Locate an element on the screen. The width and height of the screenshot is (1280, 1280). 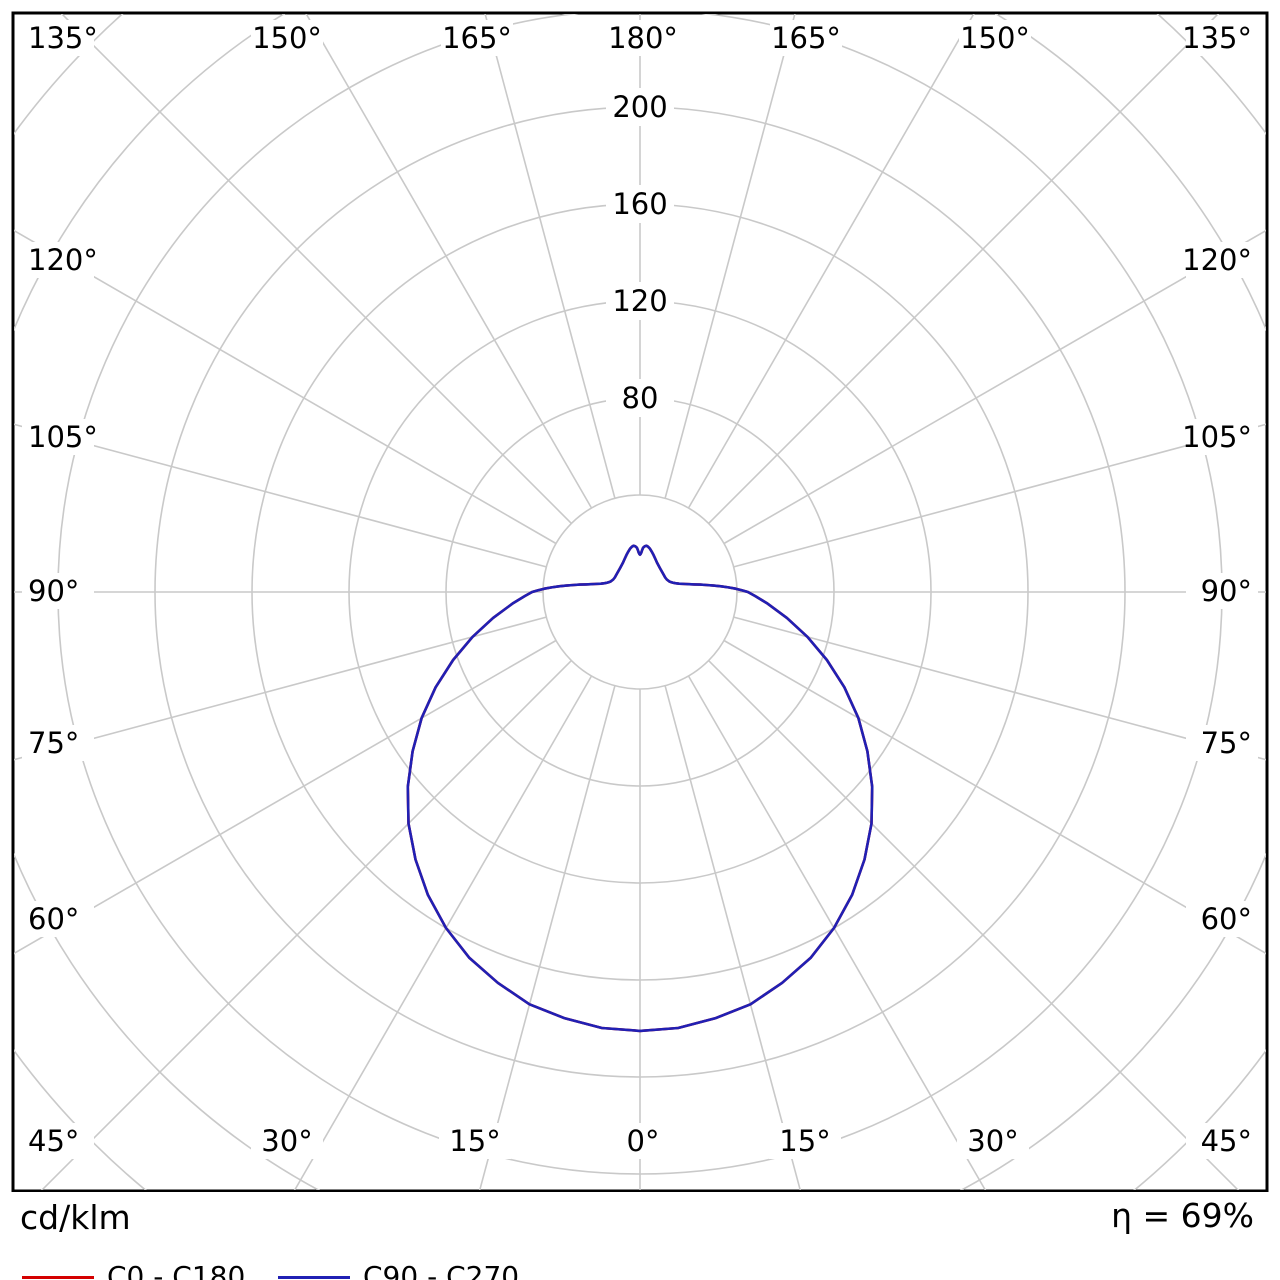
intensity-curves is located at coordinates (640, 788).